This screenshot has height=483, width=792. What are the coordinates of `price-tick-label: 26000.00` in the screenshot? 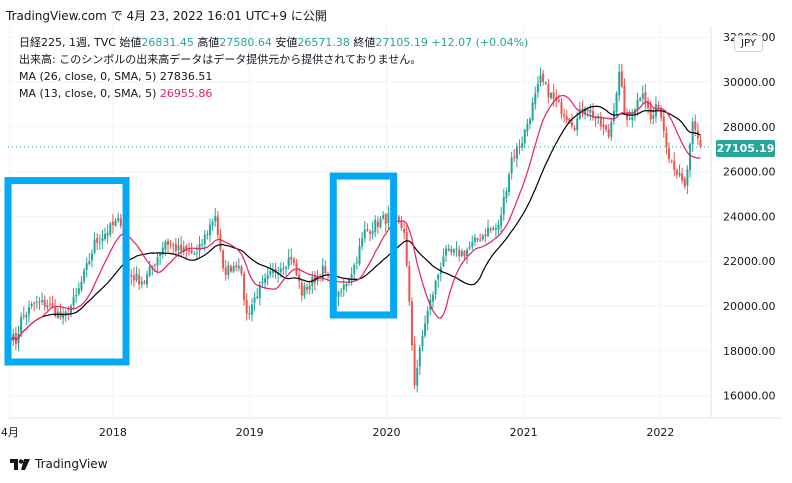 It's located at (749, 172).